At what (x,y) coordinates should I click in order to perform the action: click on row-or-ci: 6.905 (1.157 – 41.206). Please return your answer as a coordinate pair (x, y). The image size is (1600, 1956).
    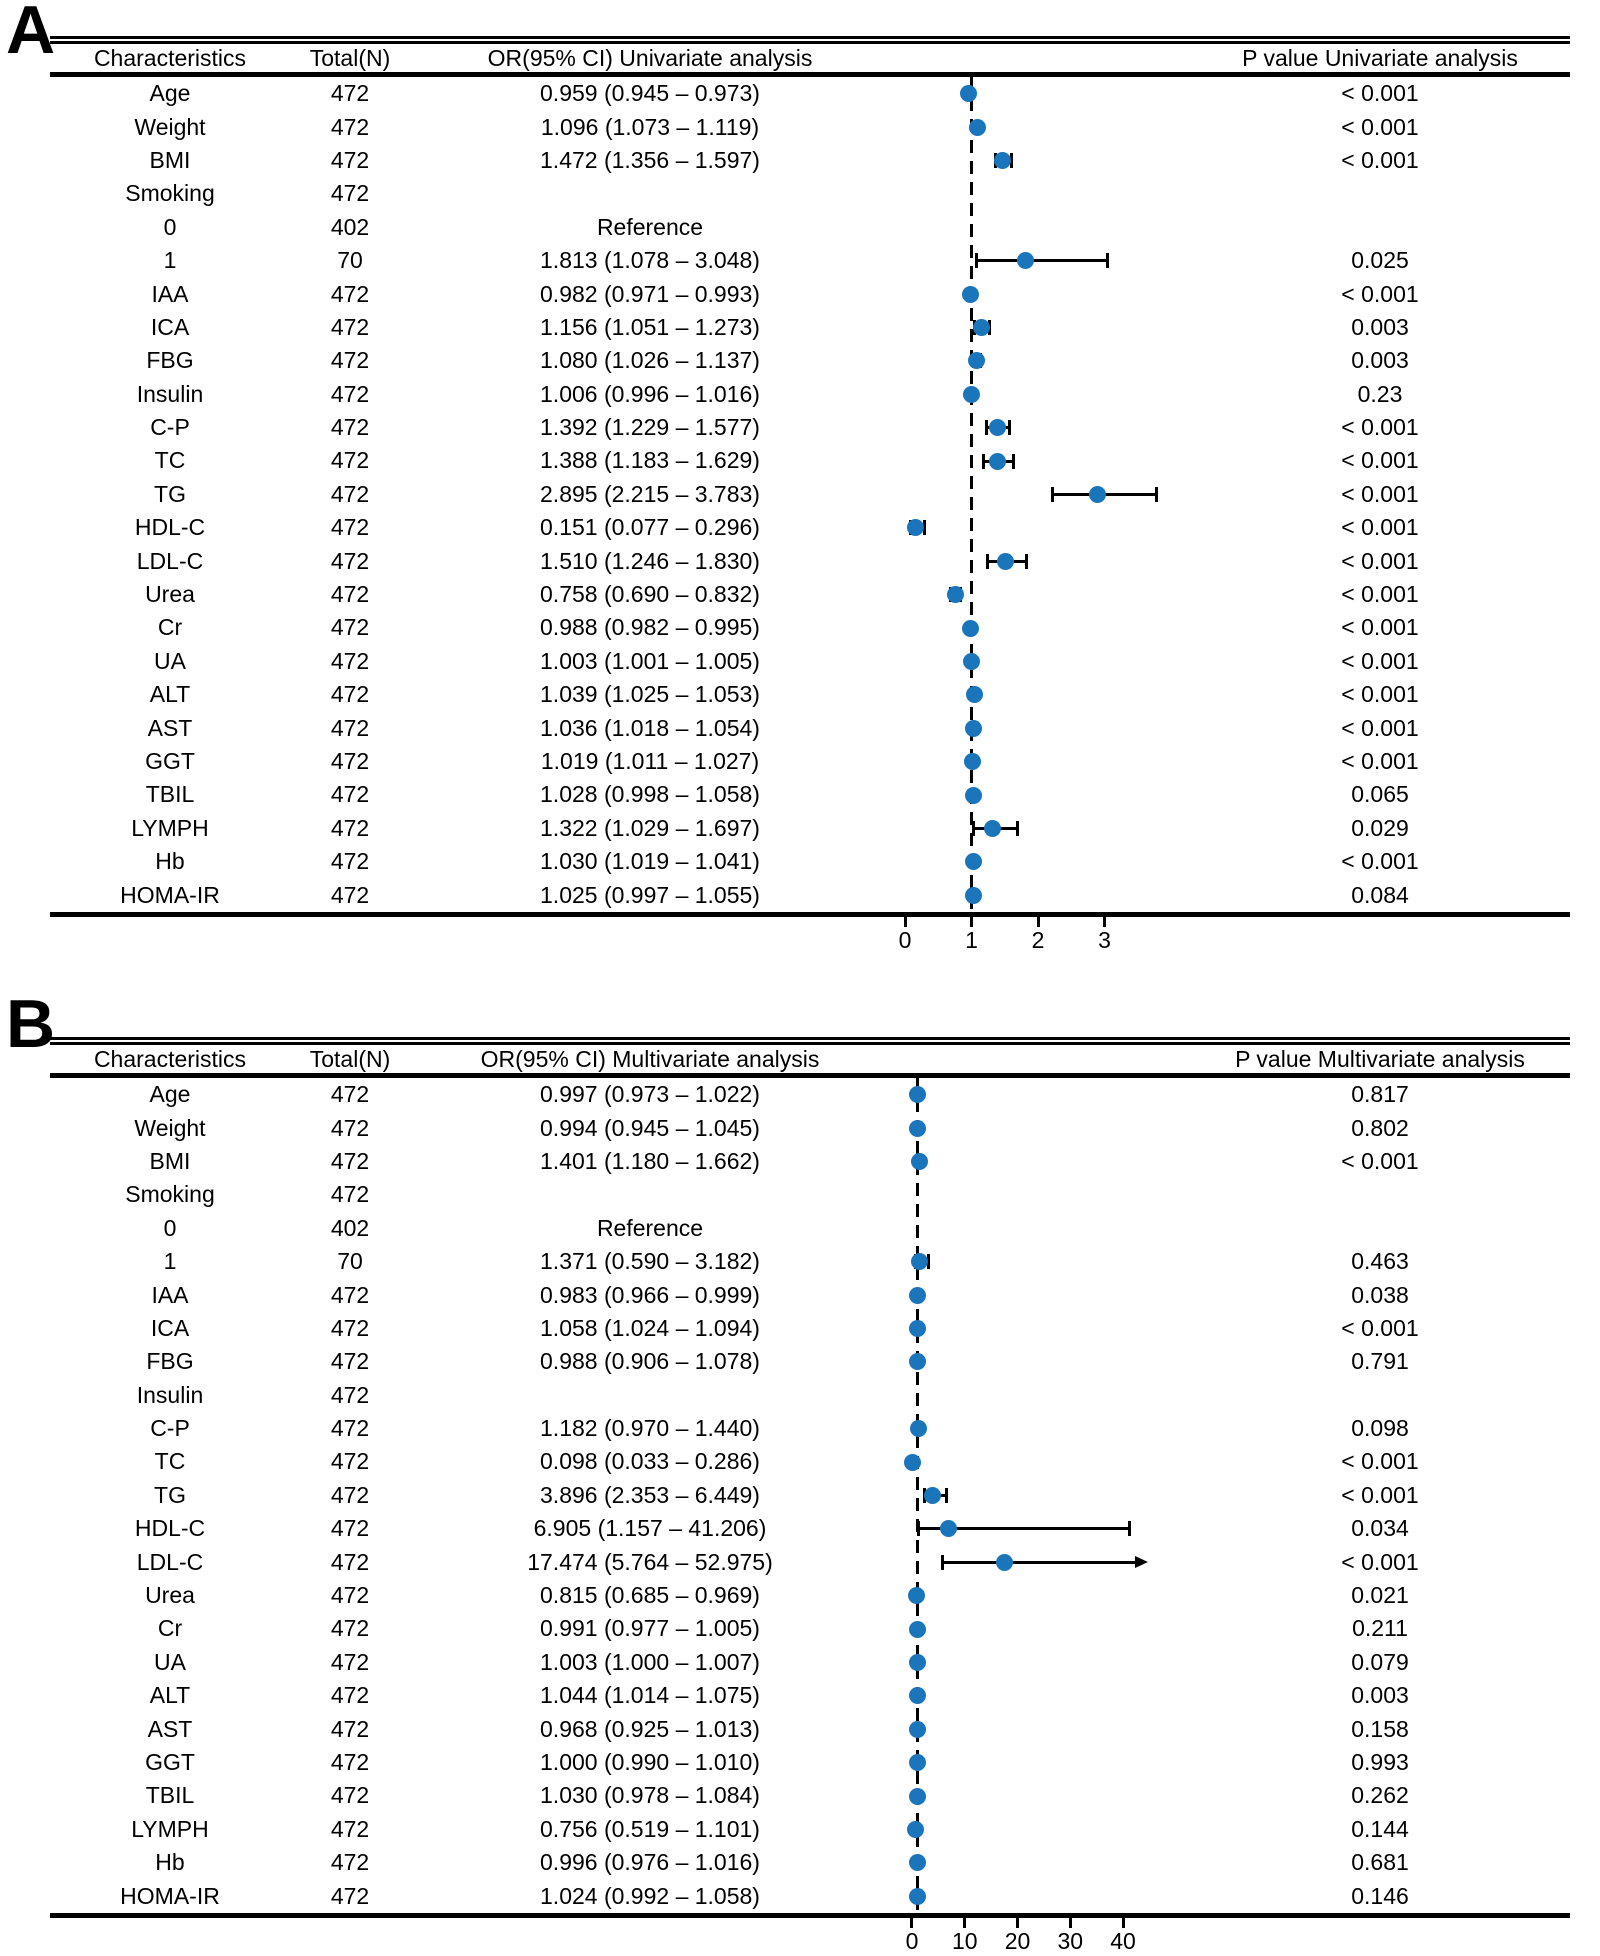
    Looking at the image, I should click on (650, 1528).